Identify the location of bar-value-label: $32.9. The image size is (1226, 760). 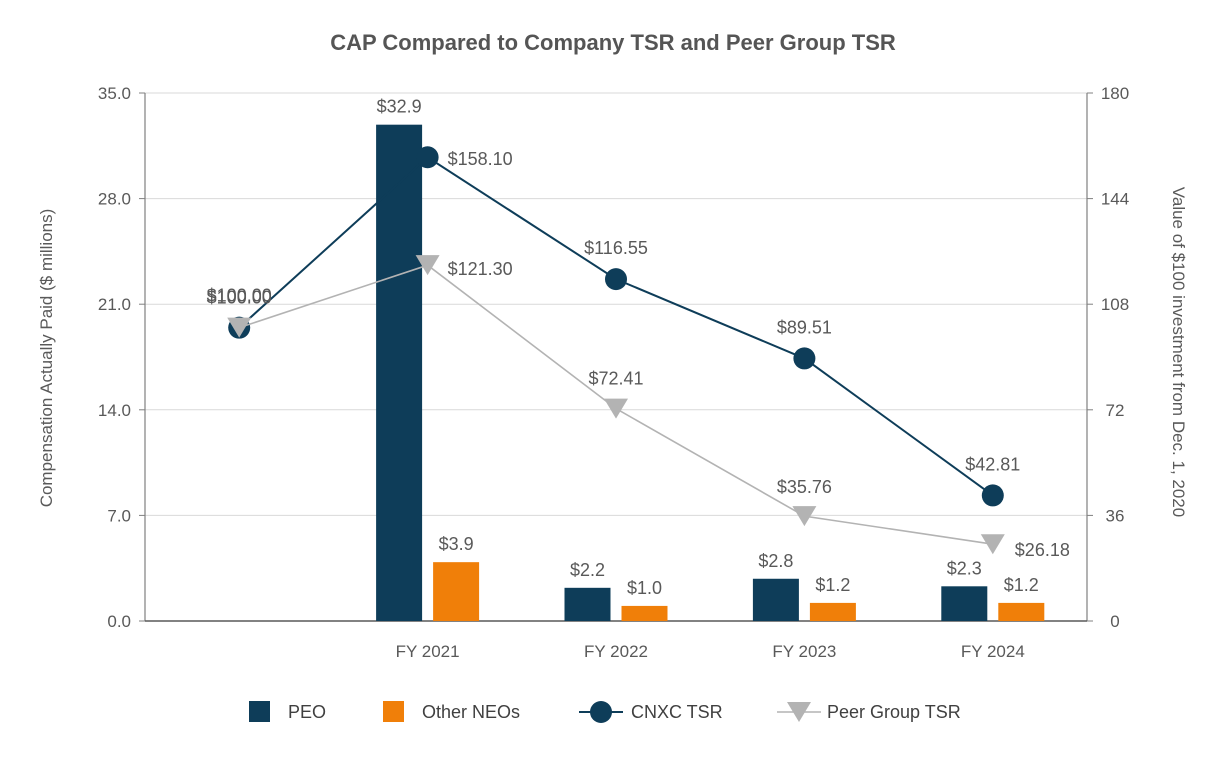
(399, 107).